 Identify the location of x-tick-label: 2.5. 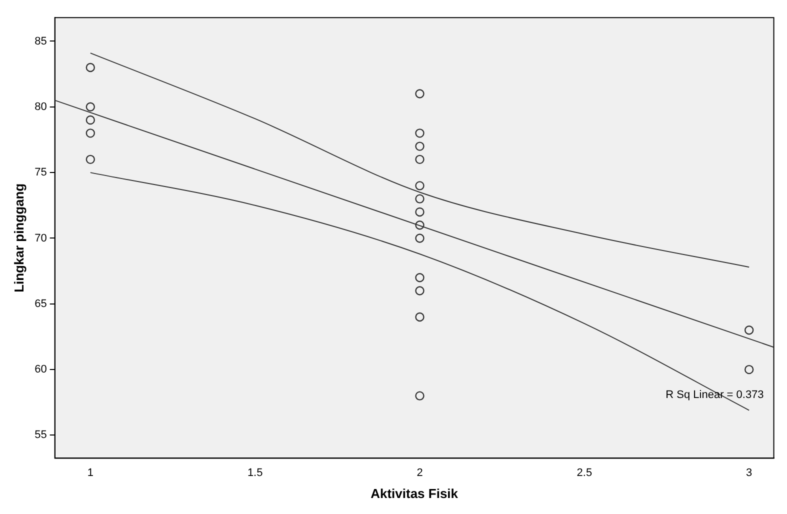
(584, 472).